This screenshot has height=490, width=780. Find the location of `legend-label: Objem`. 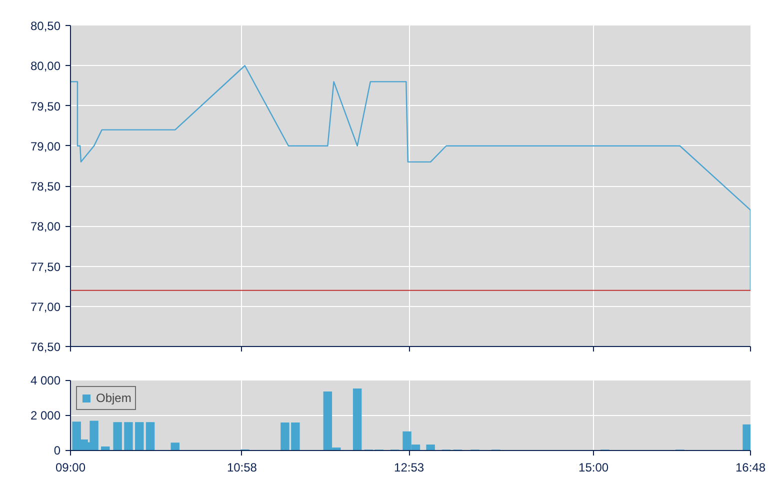

legend-label: Objem is located at coordinates (114, 398).